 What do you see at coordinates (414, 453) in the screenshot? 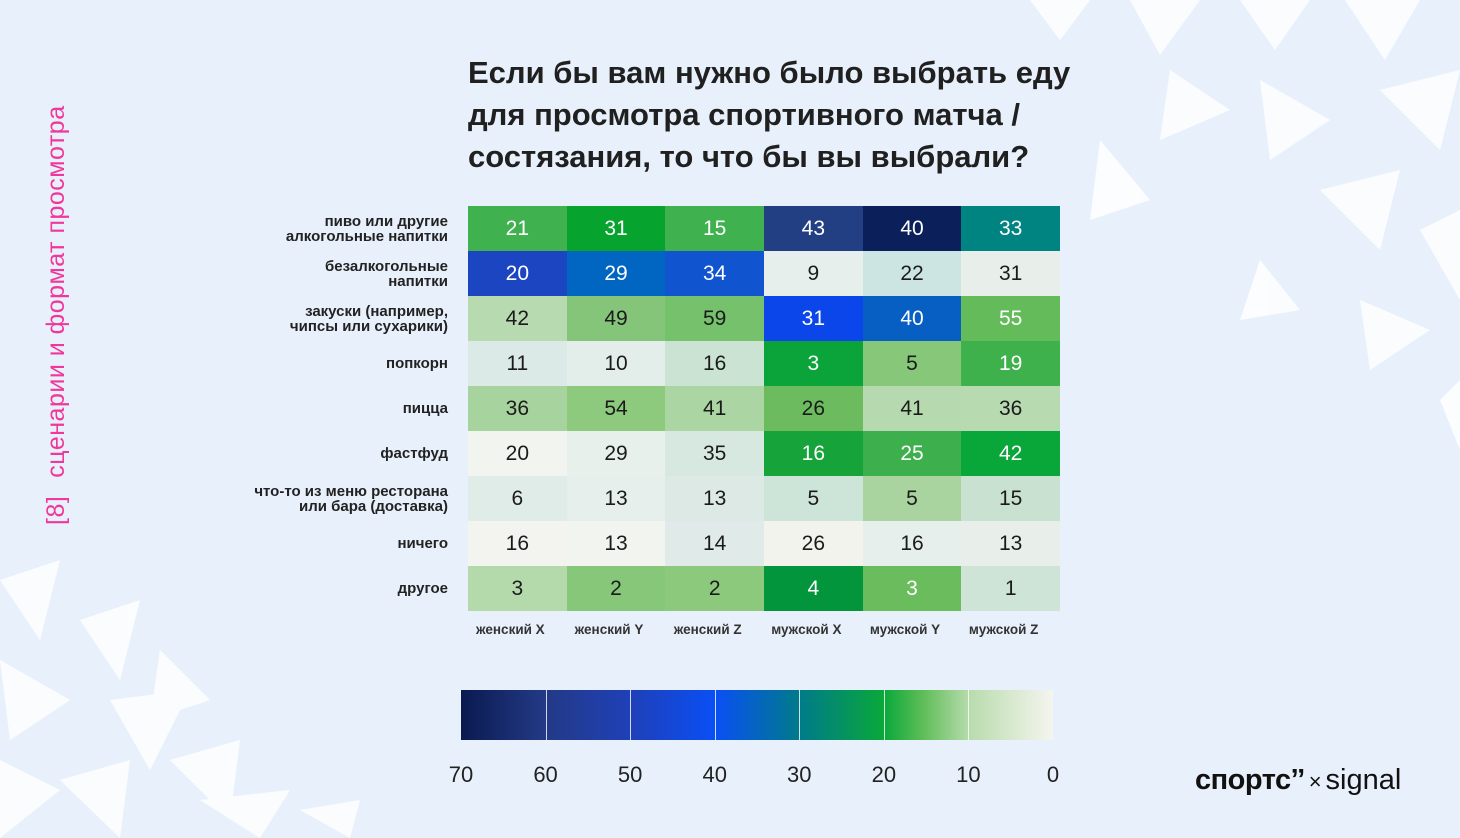
I see `row-label: фастфуд` at bounding box center [414, 453].